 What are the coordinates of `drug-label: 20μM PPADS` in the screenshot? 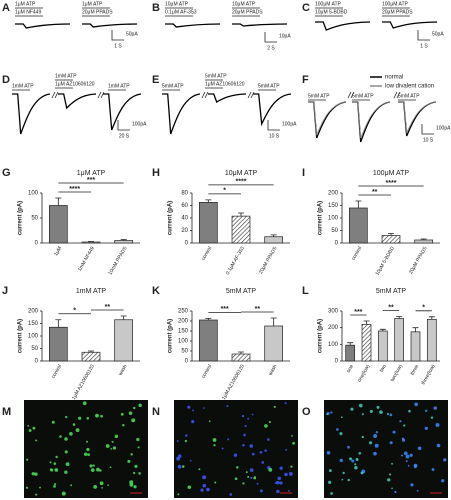 It's located at (397, 12).